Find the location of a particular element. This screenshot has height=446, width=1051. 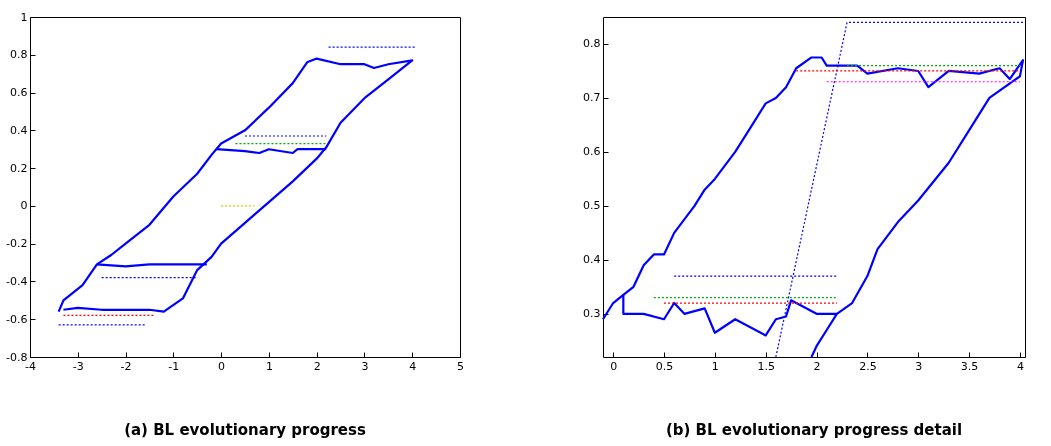

text: (a) BL evolutionary progress is located at coordinates (245, 430).